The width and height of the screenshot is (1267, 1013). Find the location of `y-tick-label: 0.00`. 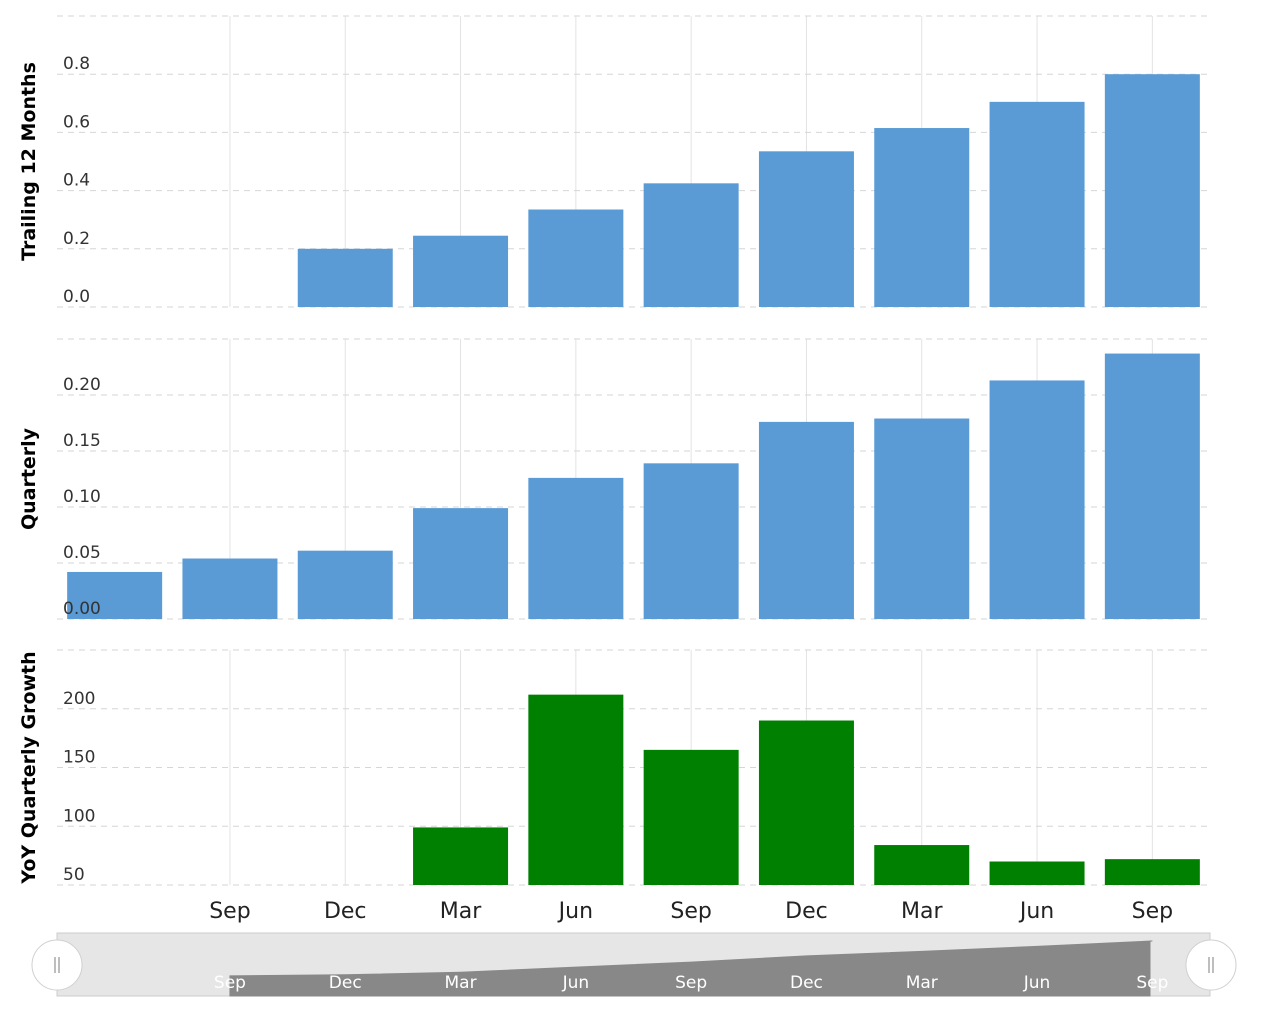

y-tick-label: 0.00 is located at coordinates (82, 609).